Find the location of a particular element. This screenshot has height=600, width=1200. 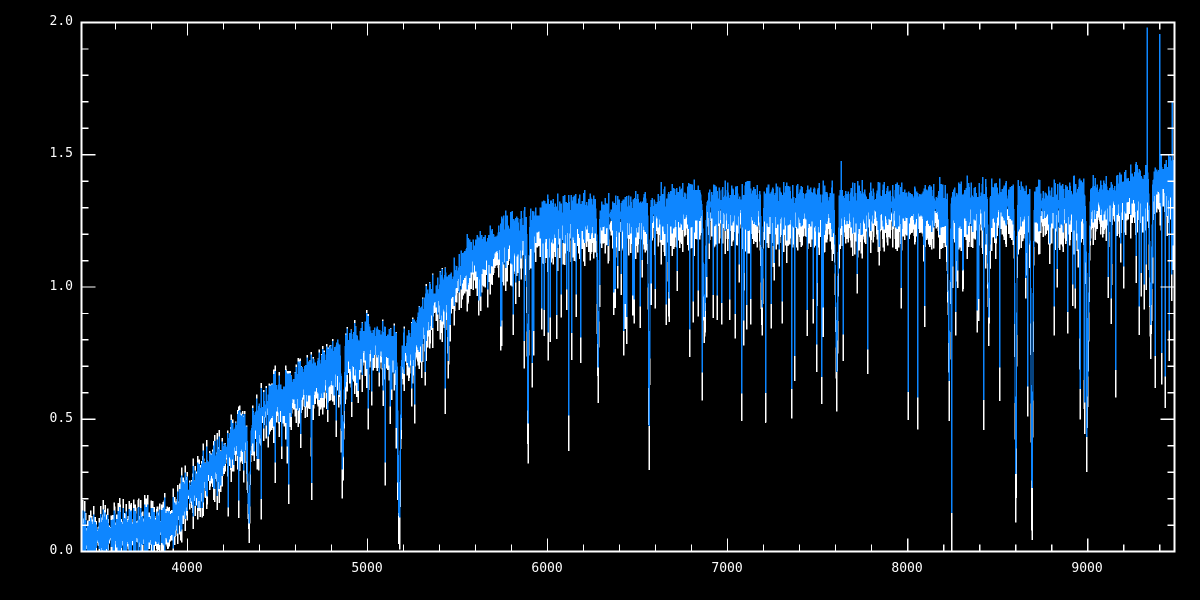

x-tick-label: 9000 is located at coordinates (1087, 568).